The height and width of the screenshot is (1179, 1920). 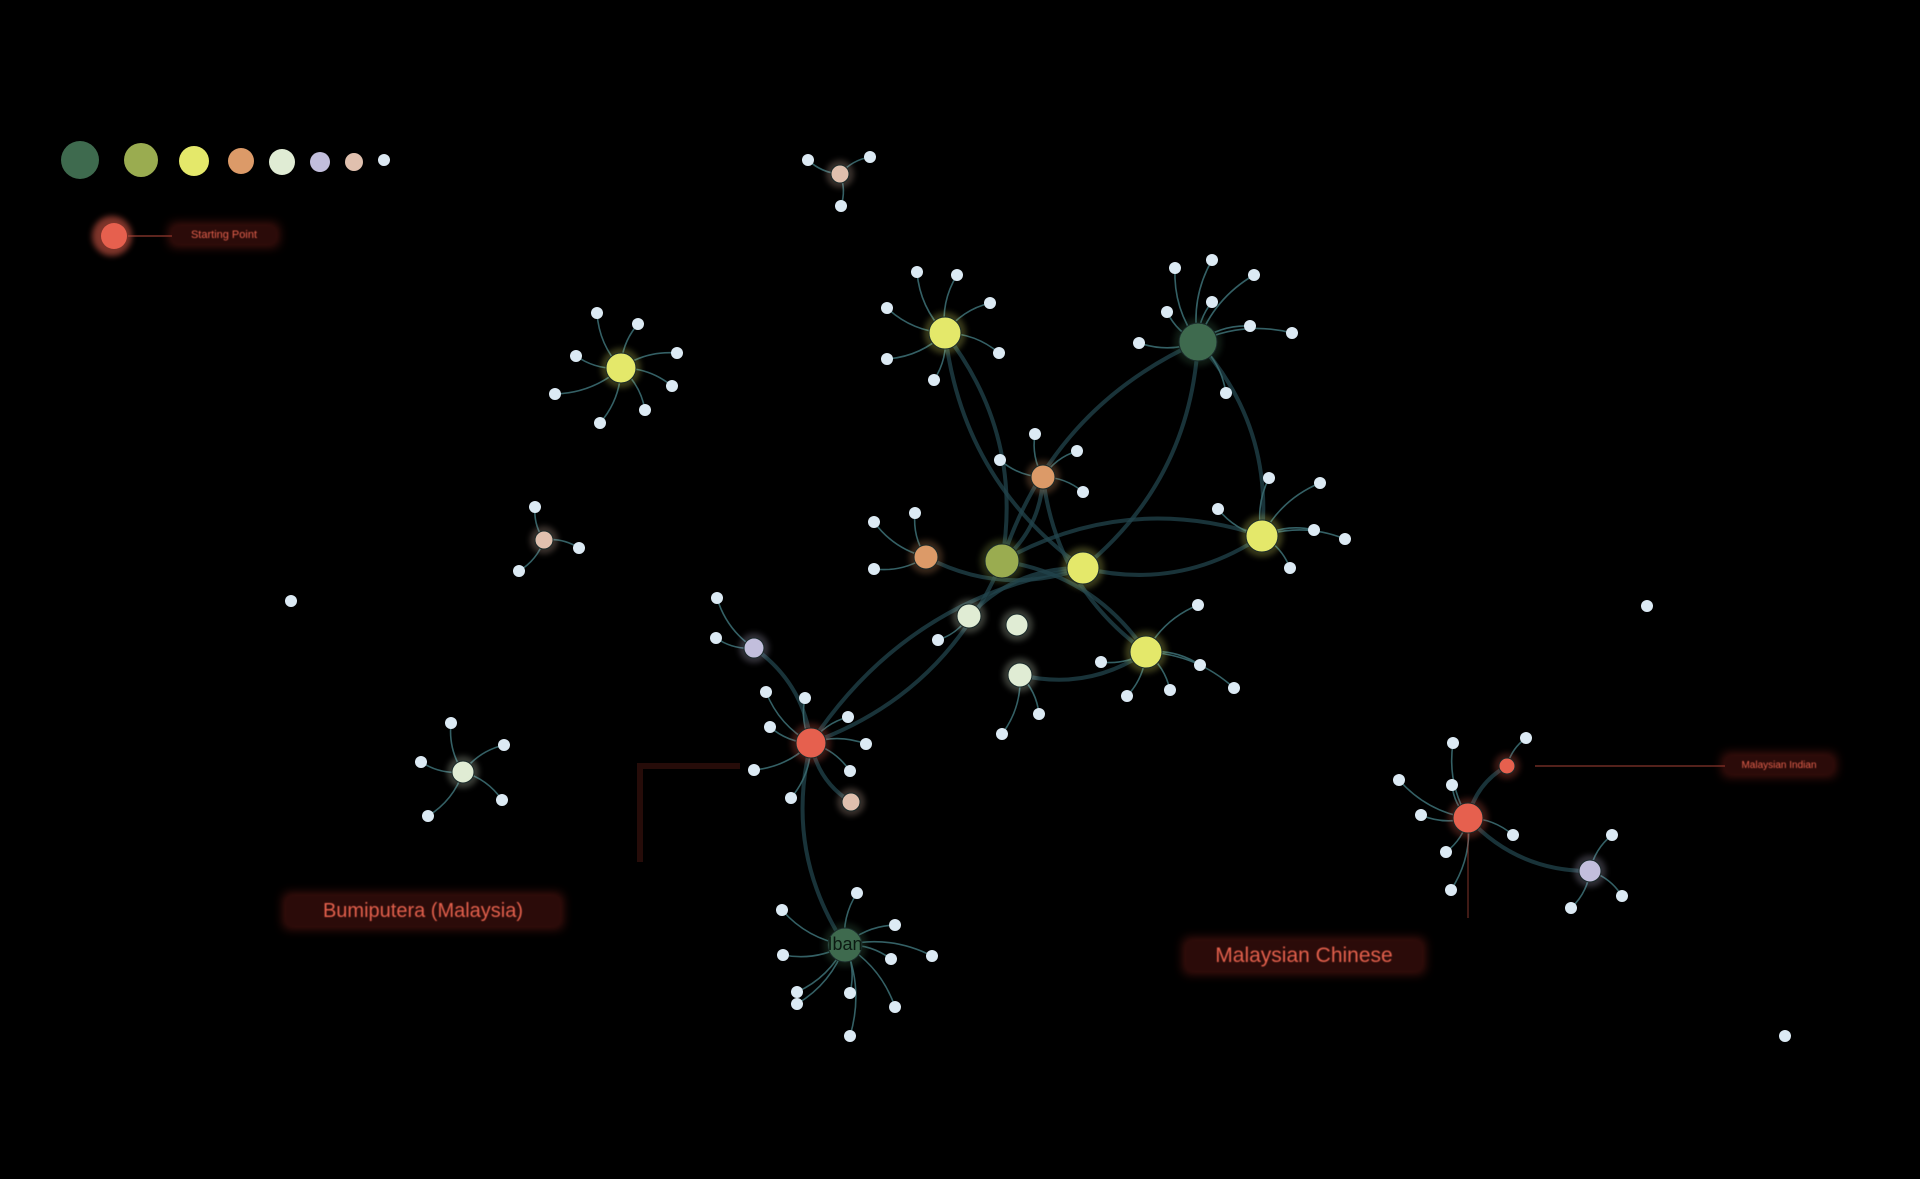 What do you see at coordinates (423, 911) in the screenshot?
I see `bumiputera-label: Bumiputera (Malaysia)` at bounding box center [423, 911].